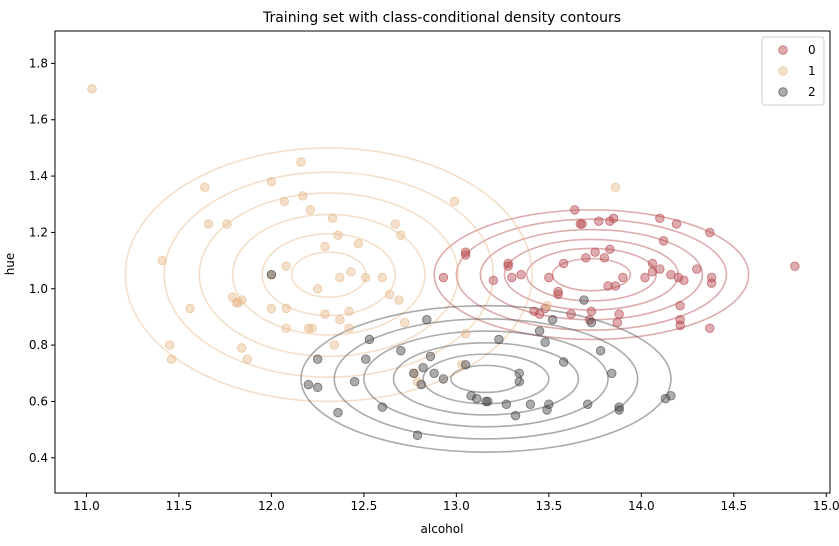 Image resolution: width=839 pixels, height=546 pixels. Describe the element at coordinates (42, 260) in the screenshot. I see `y-axis: 0.4 0.6 0.8 1.0 1.2 1.4 1.6 1.8` at that location.